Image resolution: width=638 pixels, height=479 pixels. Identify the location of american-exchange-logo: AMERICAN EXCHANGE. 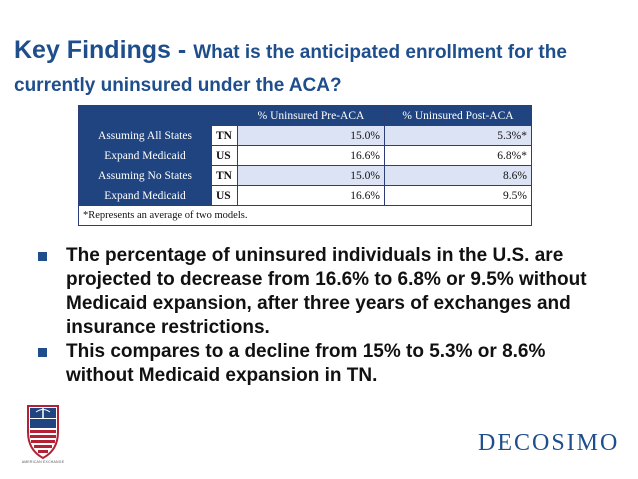
(43, 435).